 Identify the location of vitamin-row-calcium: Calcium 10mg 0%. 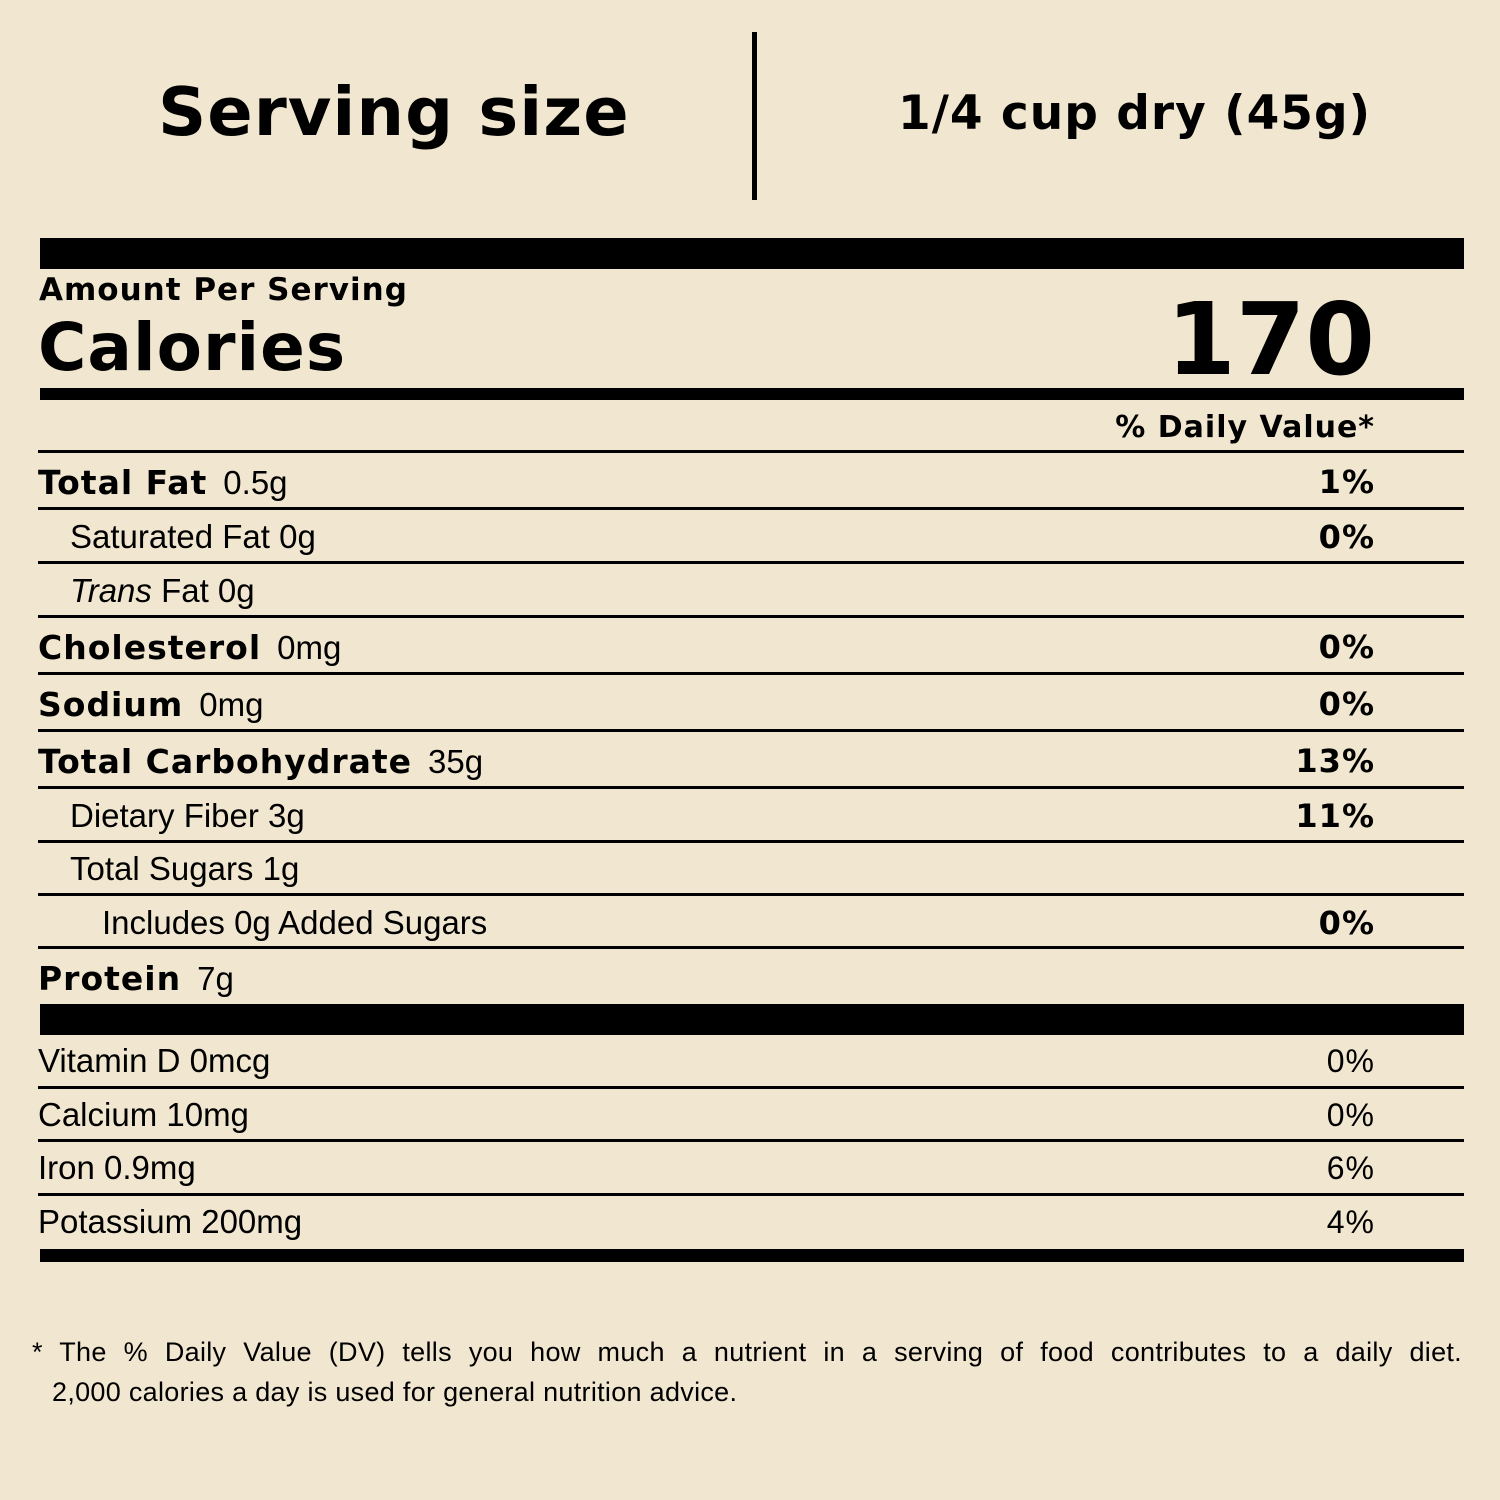
(706, 1115).